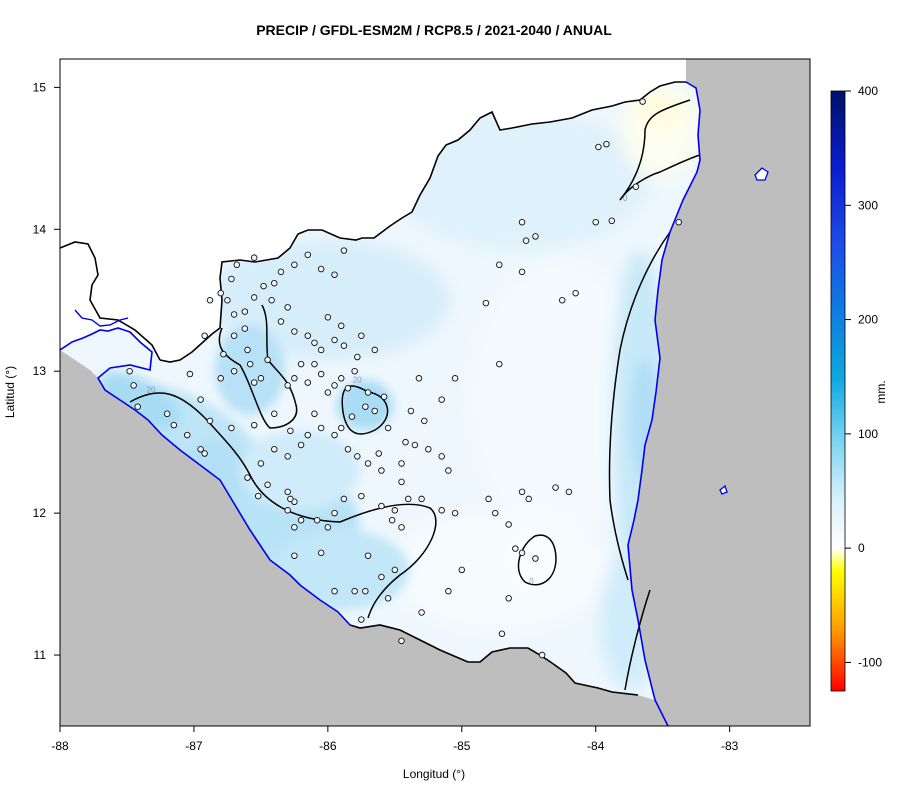 This screenshot has width=900, height=800. Describe the element at coordinates (110, 301) in the screenshot. I see `neighbor-border-west` at that location.